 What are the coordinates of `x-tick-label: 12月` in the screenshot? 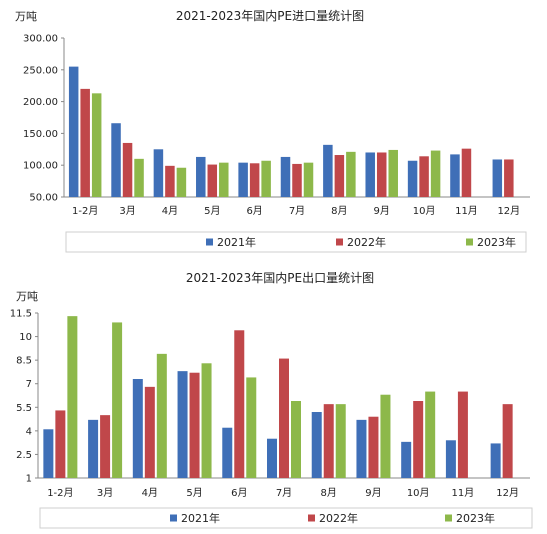 It's located at (508, 211).